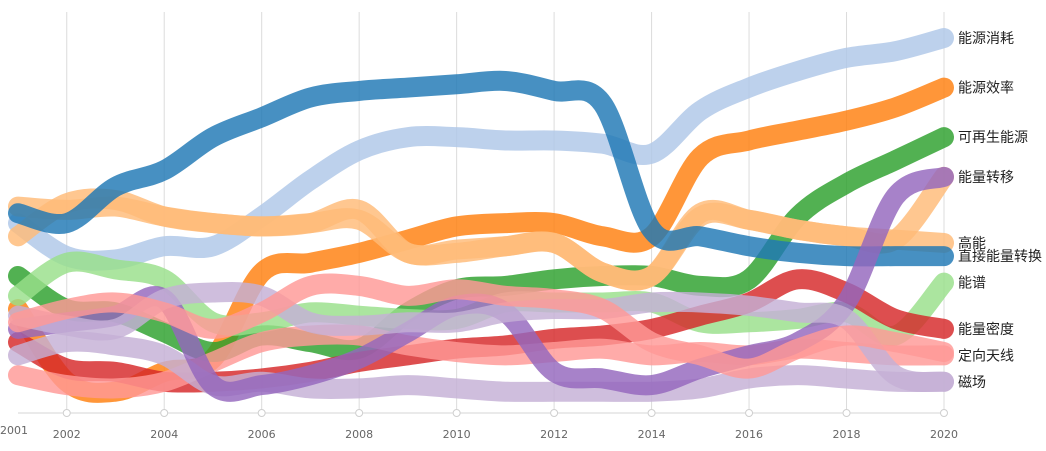  What do you see at coordinates (14, 430) in the screenshot?
I see `tick-label-2001: 2001` at bounding box center [14, 430].